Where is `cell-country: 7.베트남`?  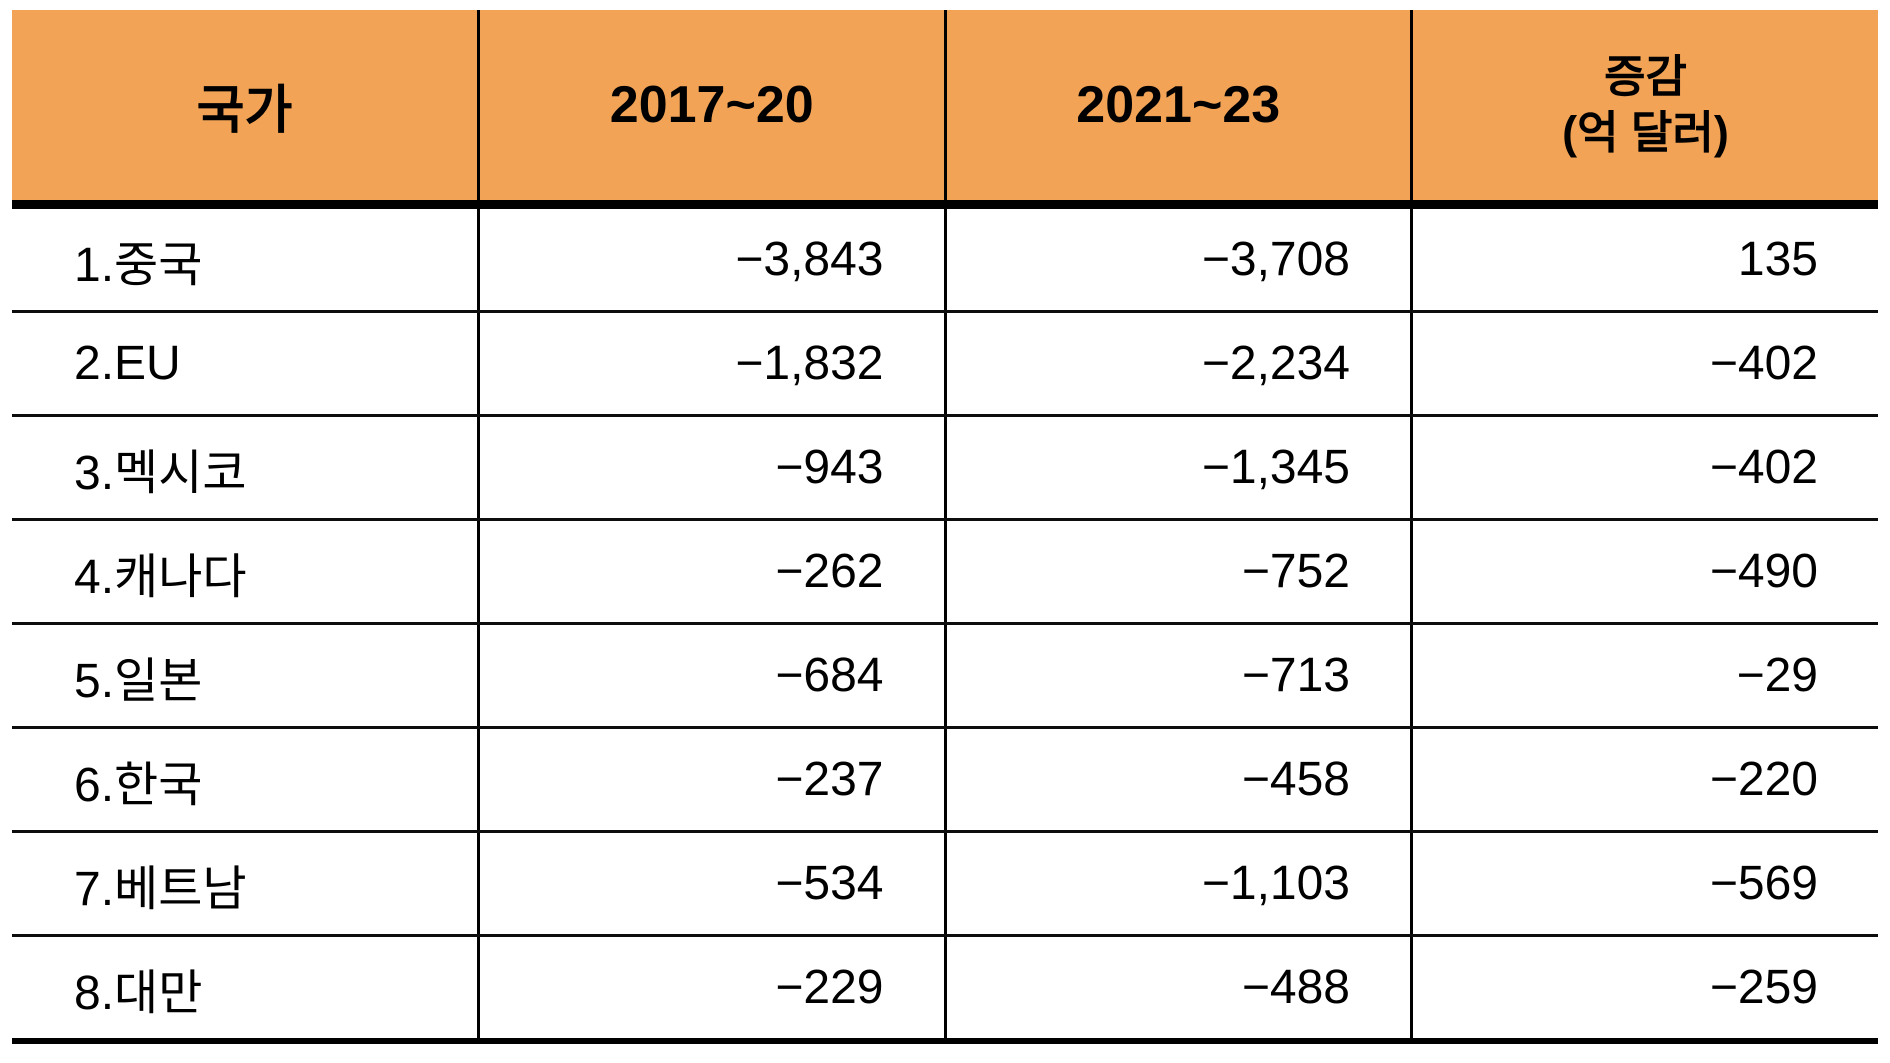 cell-country: 7.베트남 is located at coordinates (245, 884).